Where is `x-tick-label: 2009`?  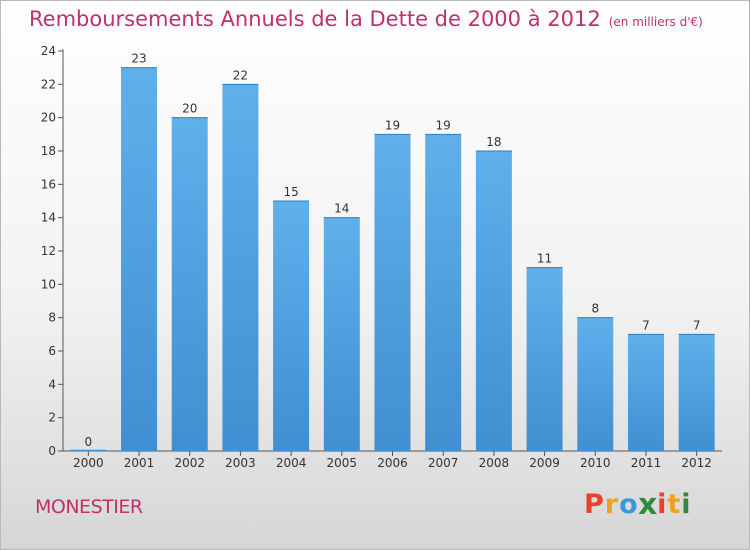
x-tick-label: 2009 is located at coordinates (544, 463).